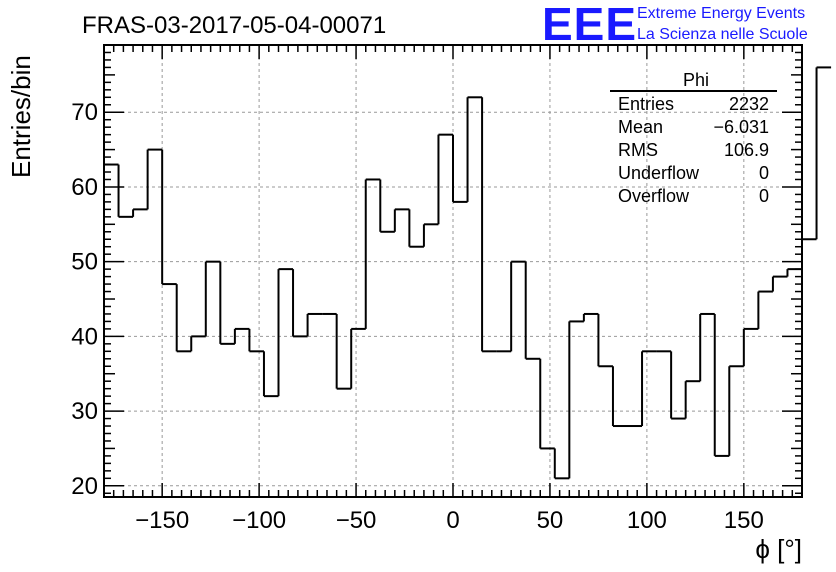 This screenshot has width=836, height=572. I want to click on y-tick-labels: 20 30 40 50 60 70, so click(84, 299).